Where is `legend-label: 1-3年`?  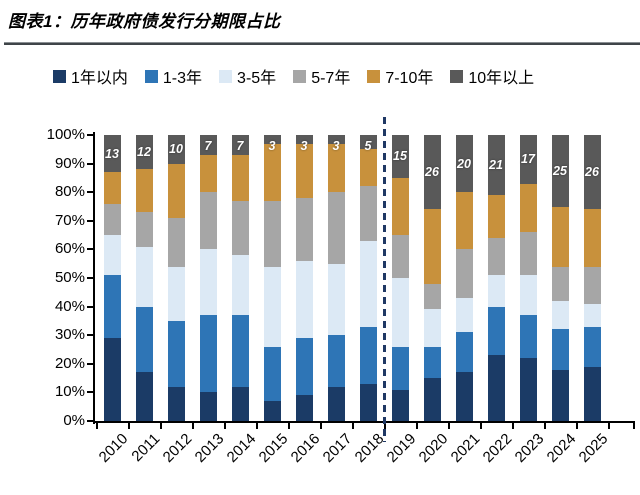
legend-label: 1-3年 is located at coordinates (182, 78).